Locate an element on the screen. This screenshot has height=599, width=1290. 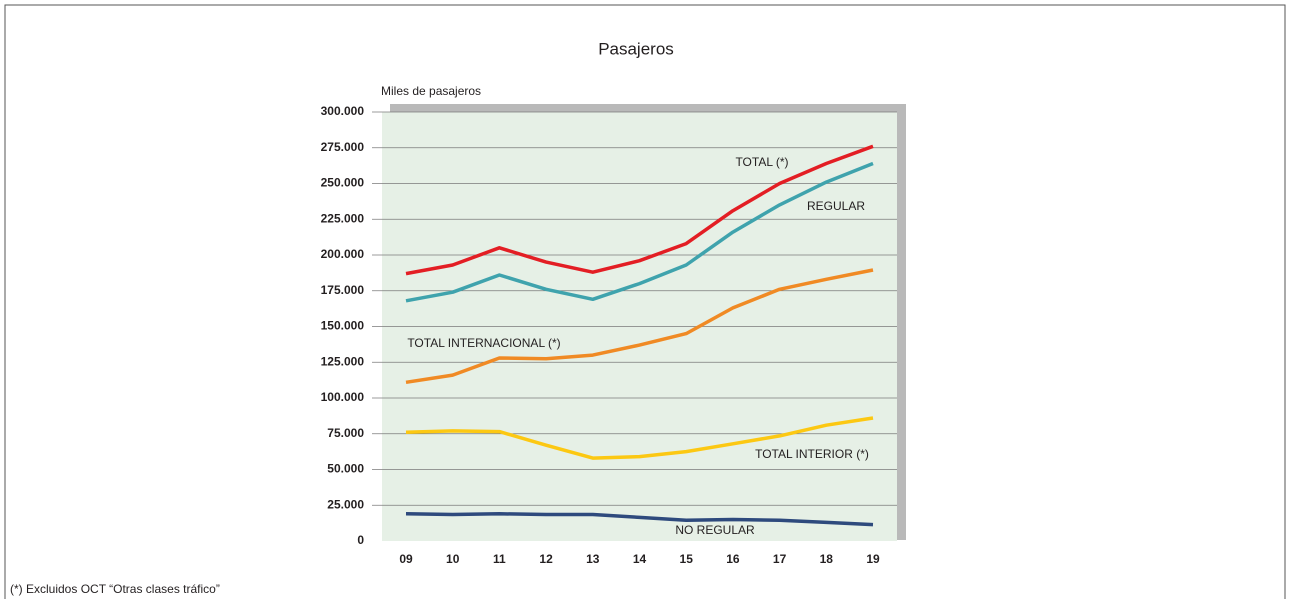
y-axis-label: Miles de pasajeros is located at coordinates (431, 91).